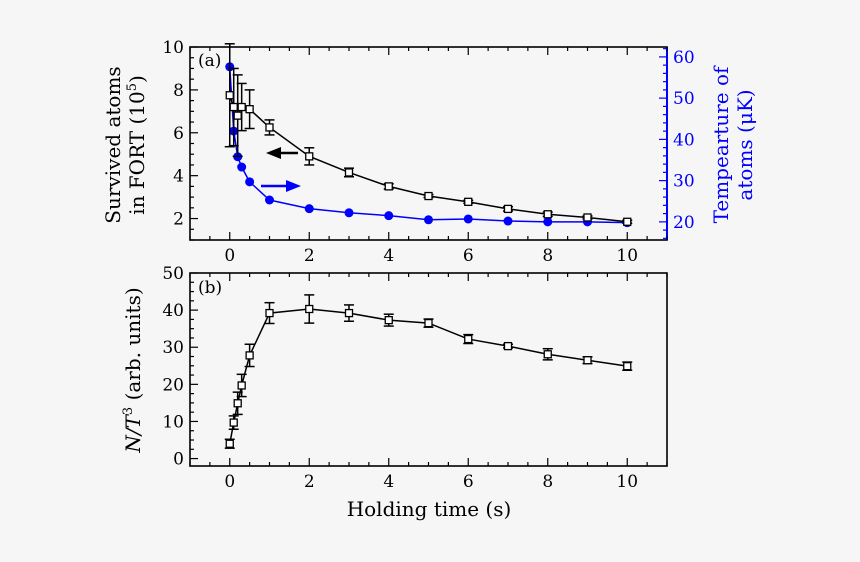 Image resolution: width=860 pixels, height=562 pixels. Describe the element at coordinates (137, 145) in the screenshot. I see `left-axis-title-a-line2: in FORT (105)` at that location.